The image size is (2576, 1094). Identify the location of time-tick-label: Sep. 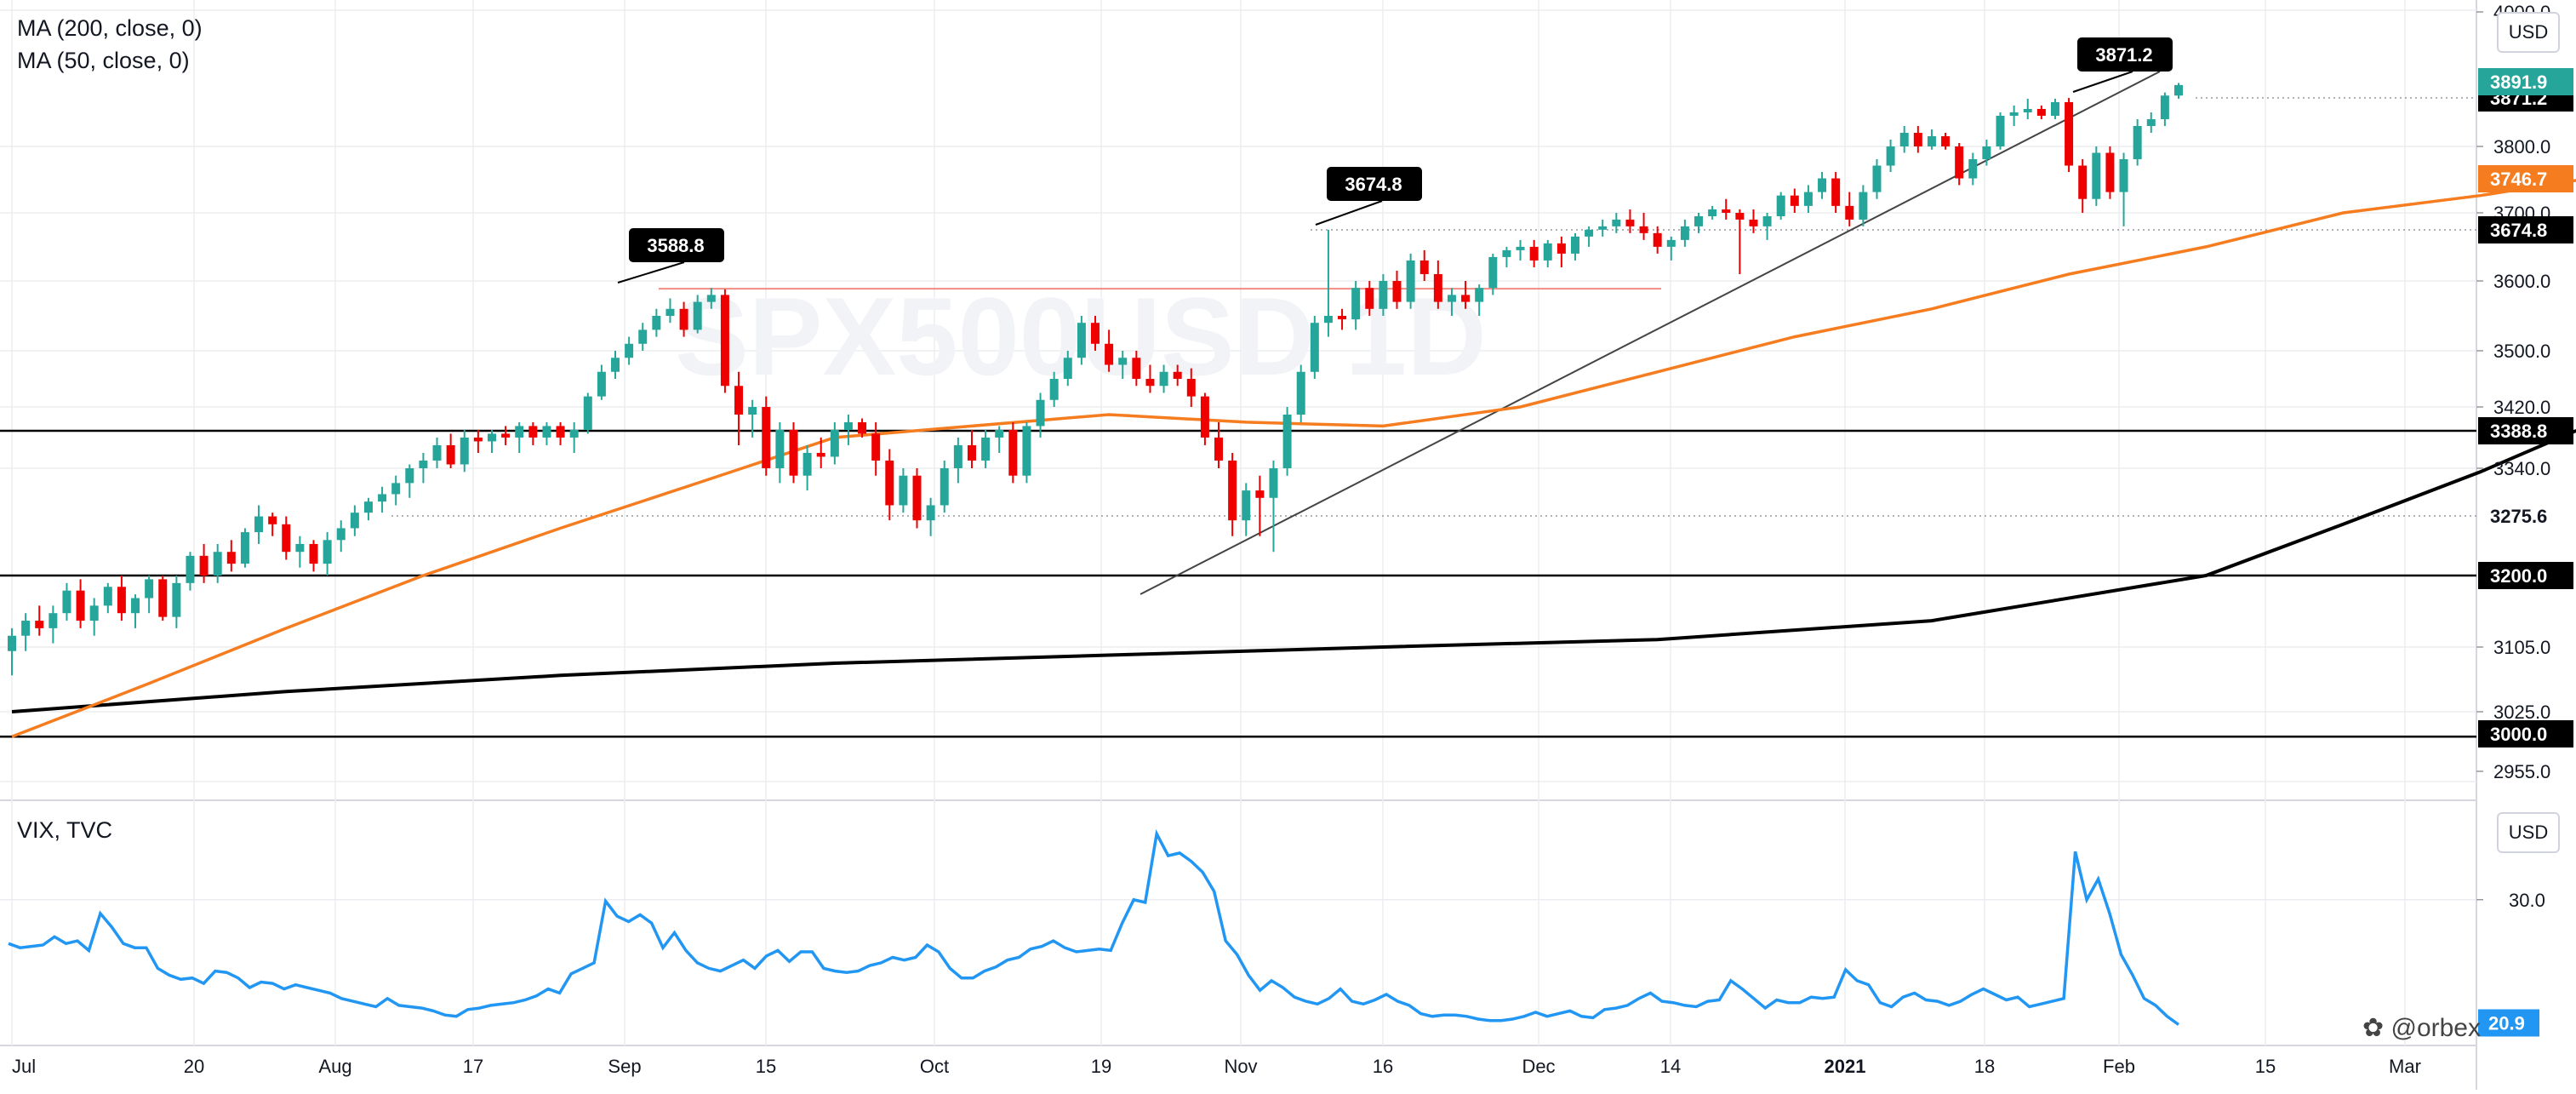
(624, 1066).